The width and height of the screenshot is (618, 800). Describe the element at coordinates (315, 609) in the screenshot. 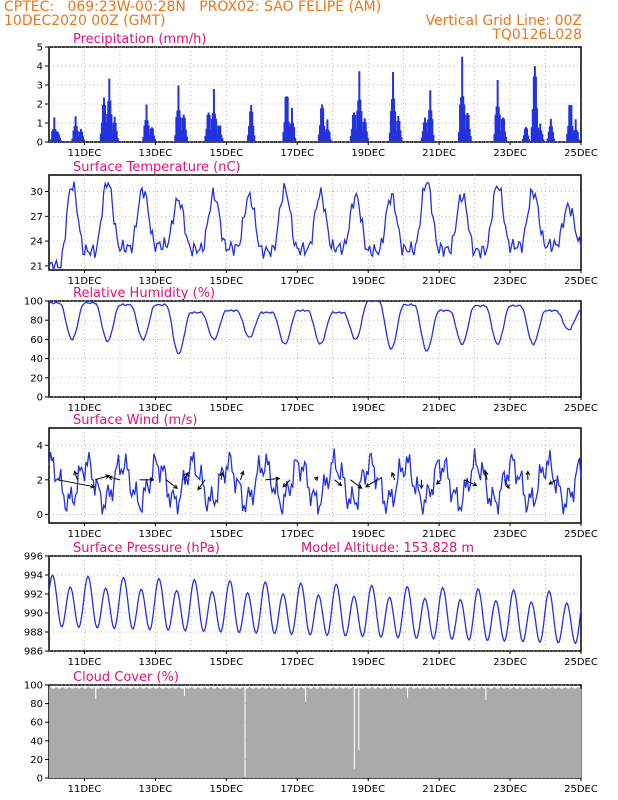

I see `pressure-line` at that location.